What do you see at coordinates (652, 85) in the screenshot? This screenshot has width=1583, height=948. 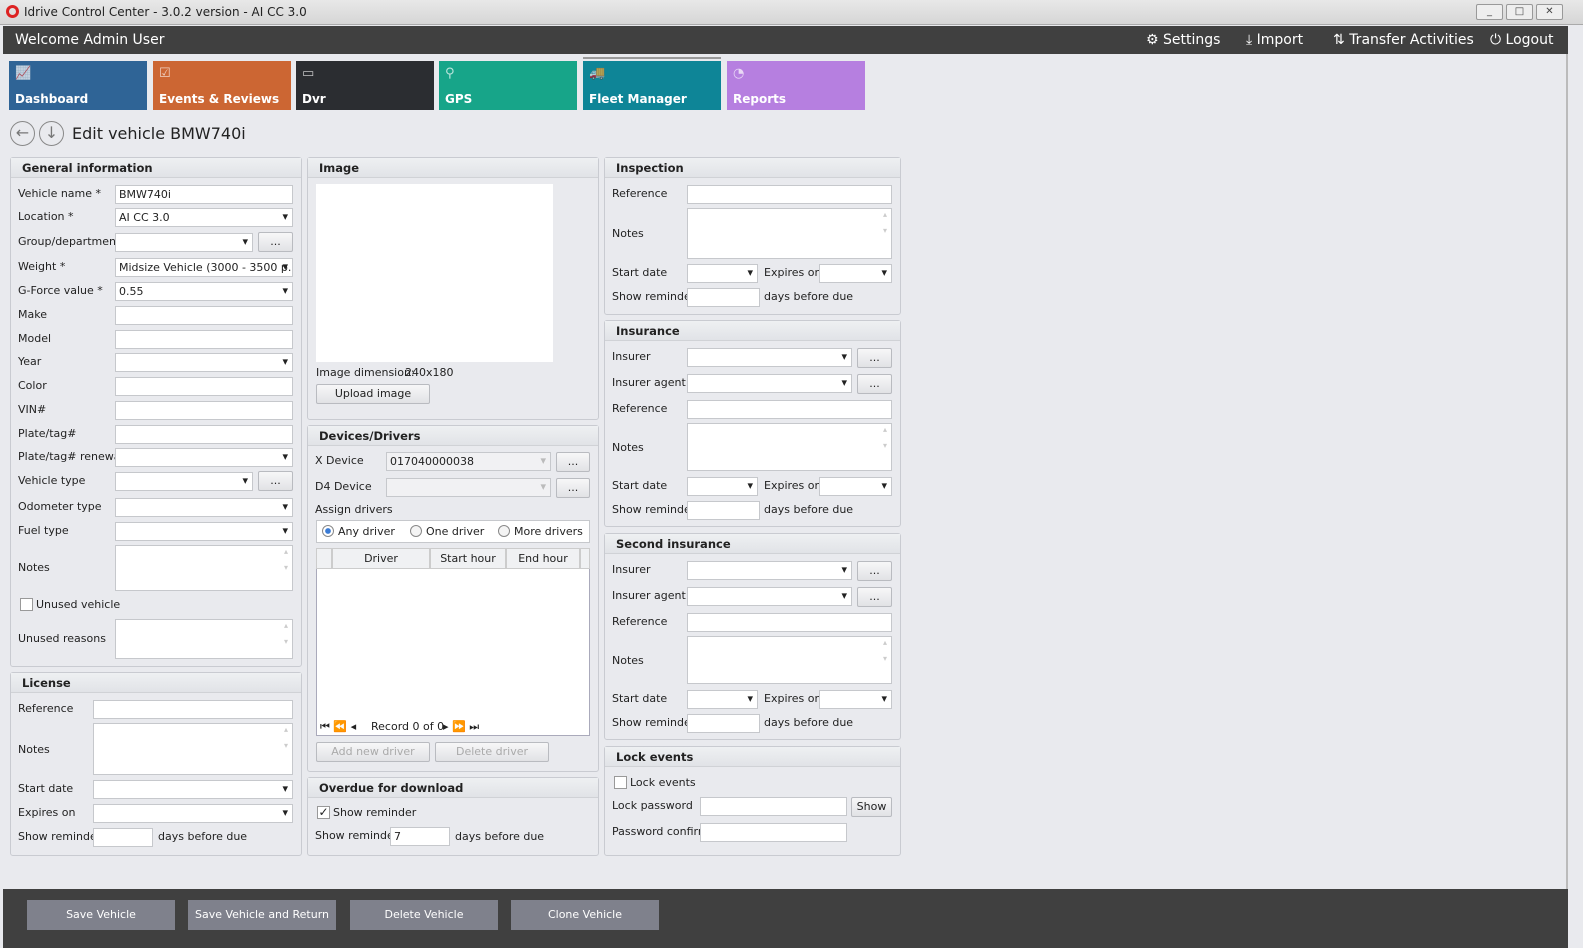 I see `tile-fleet-manager: 🚚 Fleet Manager` at bounding box center [652, 85].